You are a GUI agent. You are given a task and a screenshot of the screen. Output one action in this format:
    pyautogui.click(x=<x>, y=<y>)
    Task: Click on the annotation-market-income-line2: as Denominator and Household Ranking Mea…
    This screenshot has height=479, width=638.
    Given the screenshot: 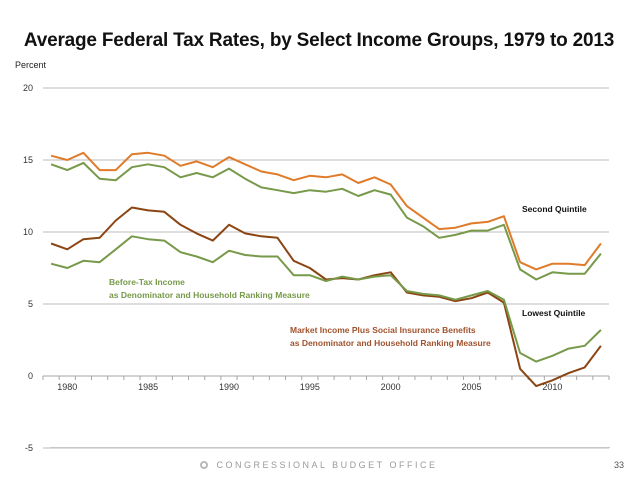 What is the action you would take?
    pyautogui.click(x=390, y=343)
    